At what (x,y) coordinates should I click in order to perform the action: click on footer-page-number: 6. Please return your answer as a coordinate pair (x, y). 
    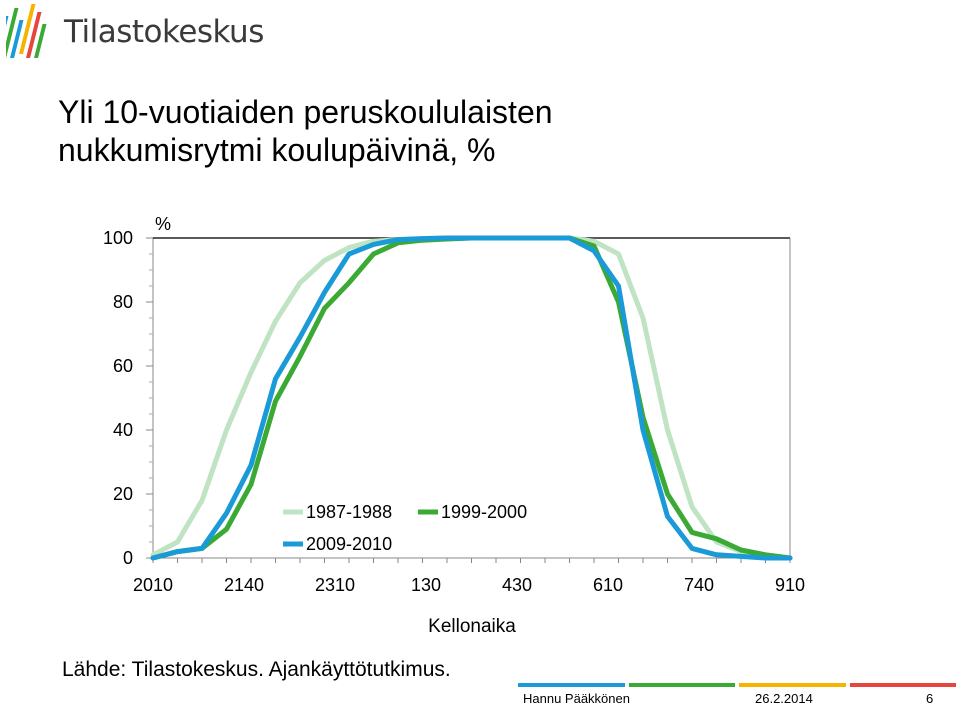
    Looking at the image, I should click on (930, 698).